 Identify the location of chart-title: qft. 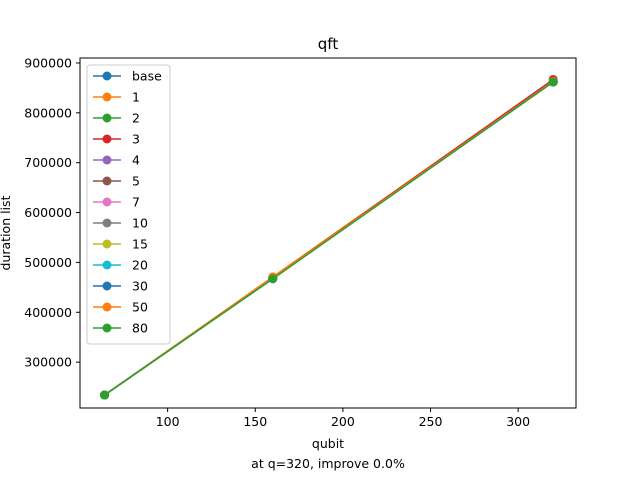
(328, 44).